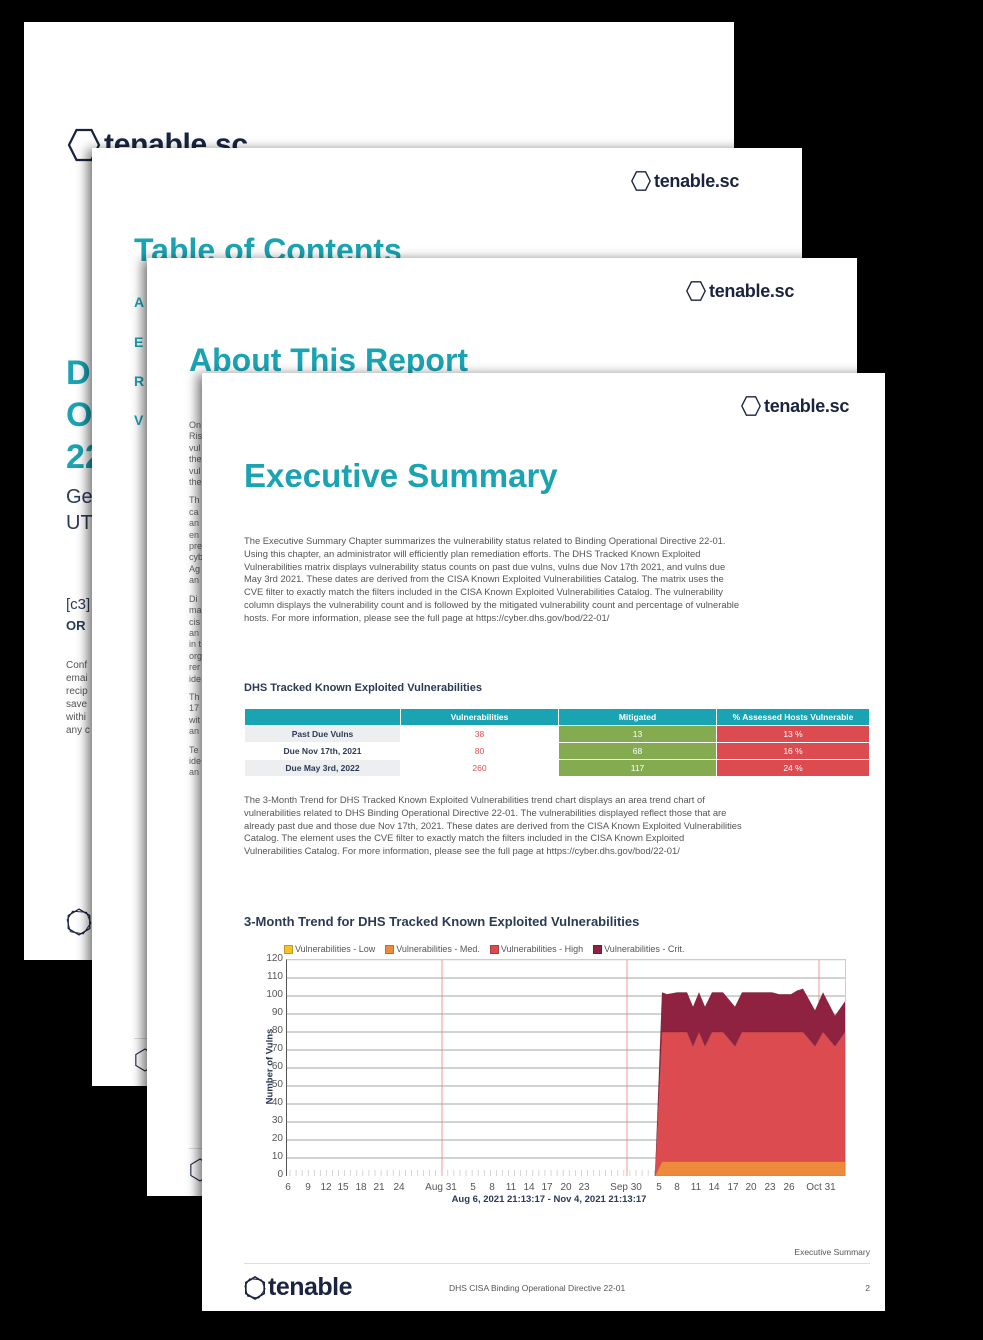 This screenshot has height=1340, width=983. I want to click on pct-cell: 16 %, so click(793, 751).